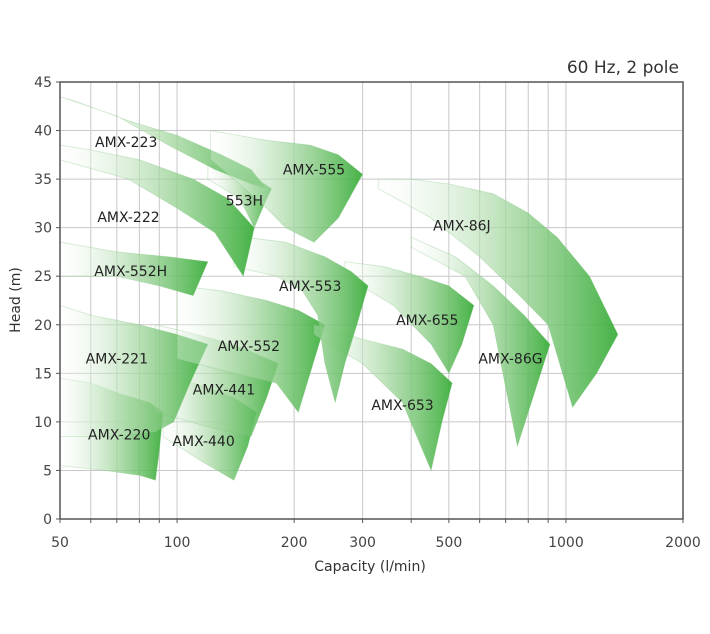  Describe the element at coordinates (43, 132) in the screenshot. I see `y-tick-label: 40` at that location.